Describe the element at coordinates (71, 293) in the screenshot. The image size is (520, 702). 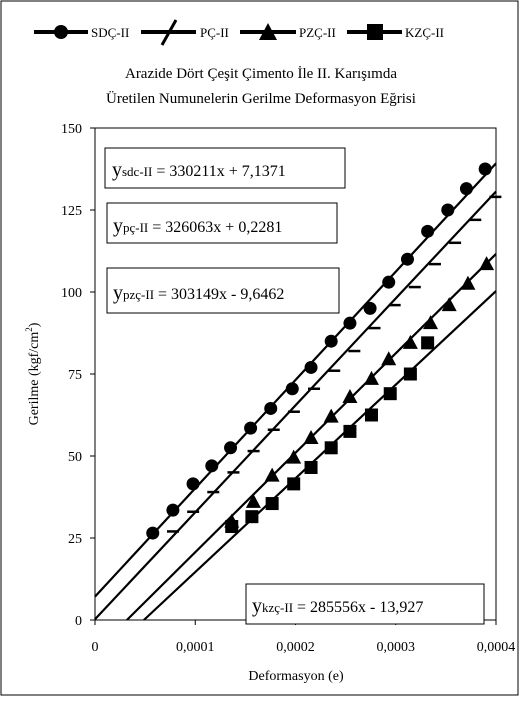
I see `y-tick-label: 100` at that location.